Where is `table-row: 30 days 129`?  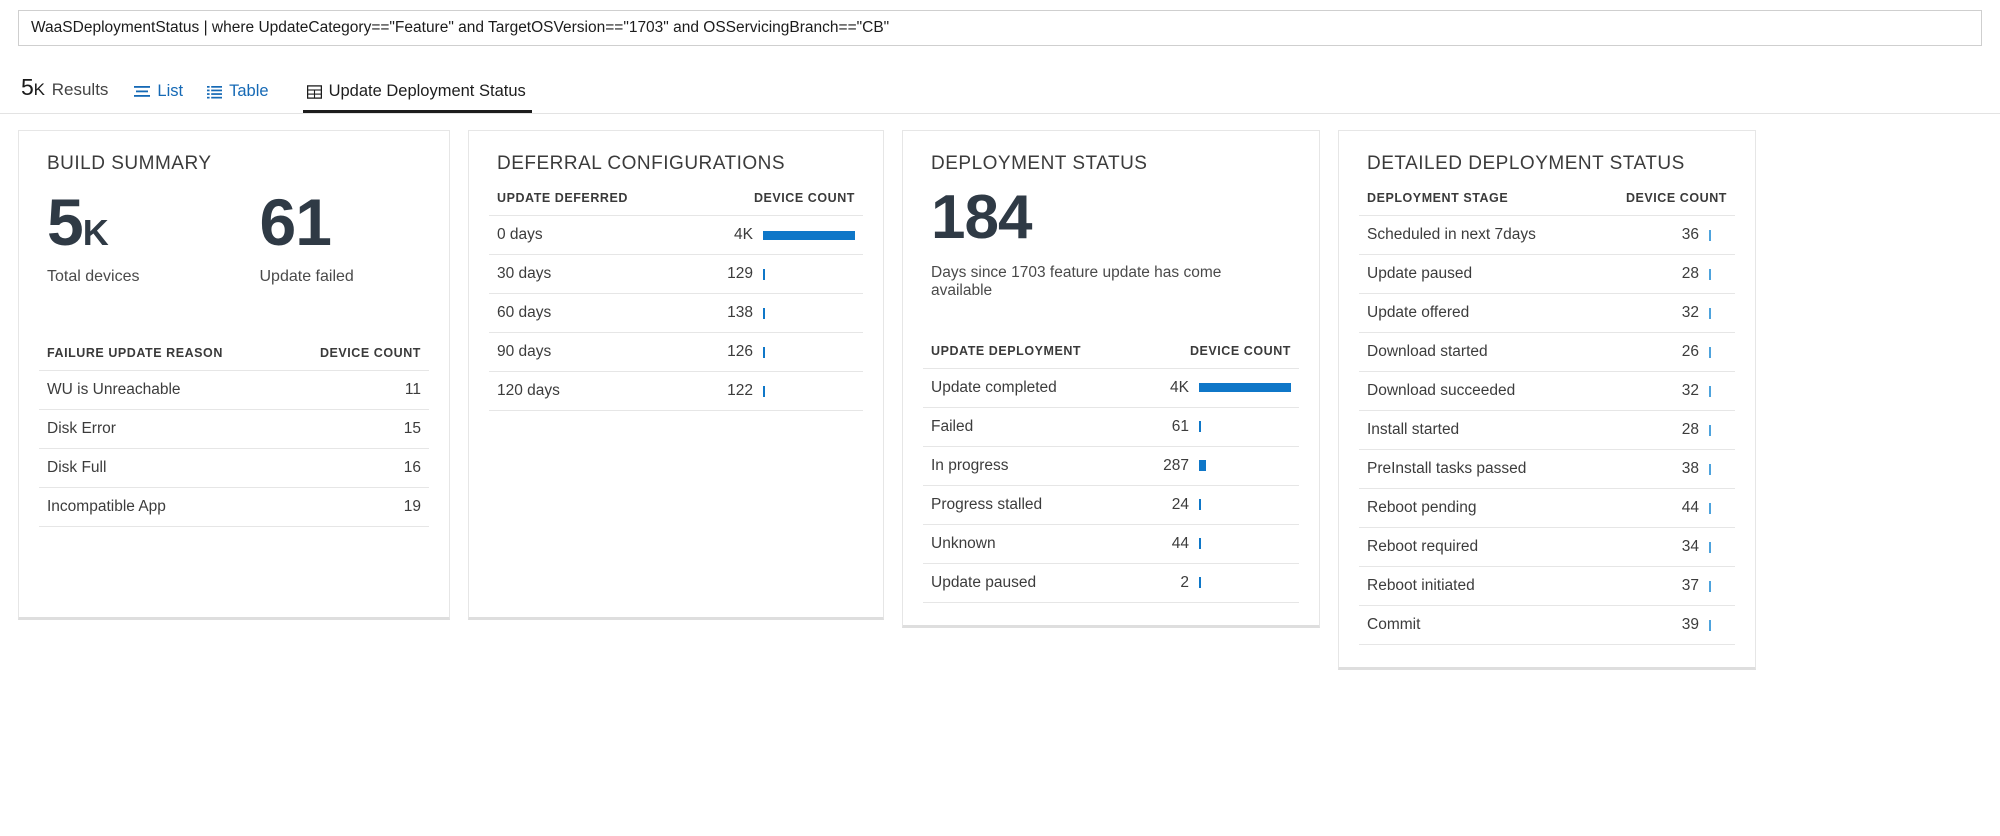 table-row: 30 days 129 is located at coordinates (676, 274).